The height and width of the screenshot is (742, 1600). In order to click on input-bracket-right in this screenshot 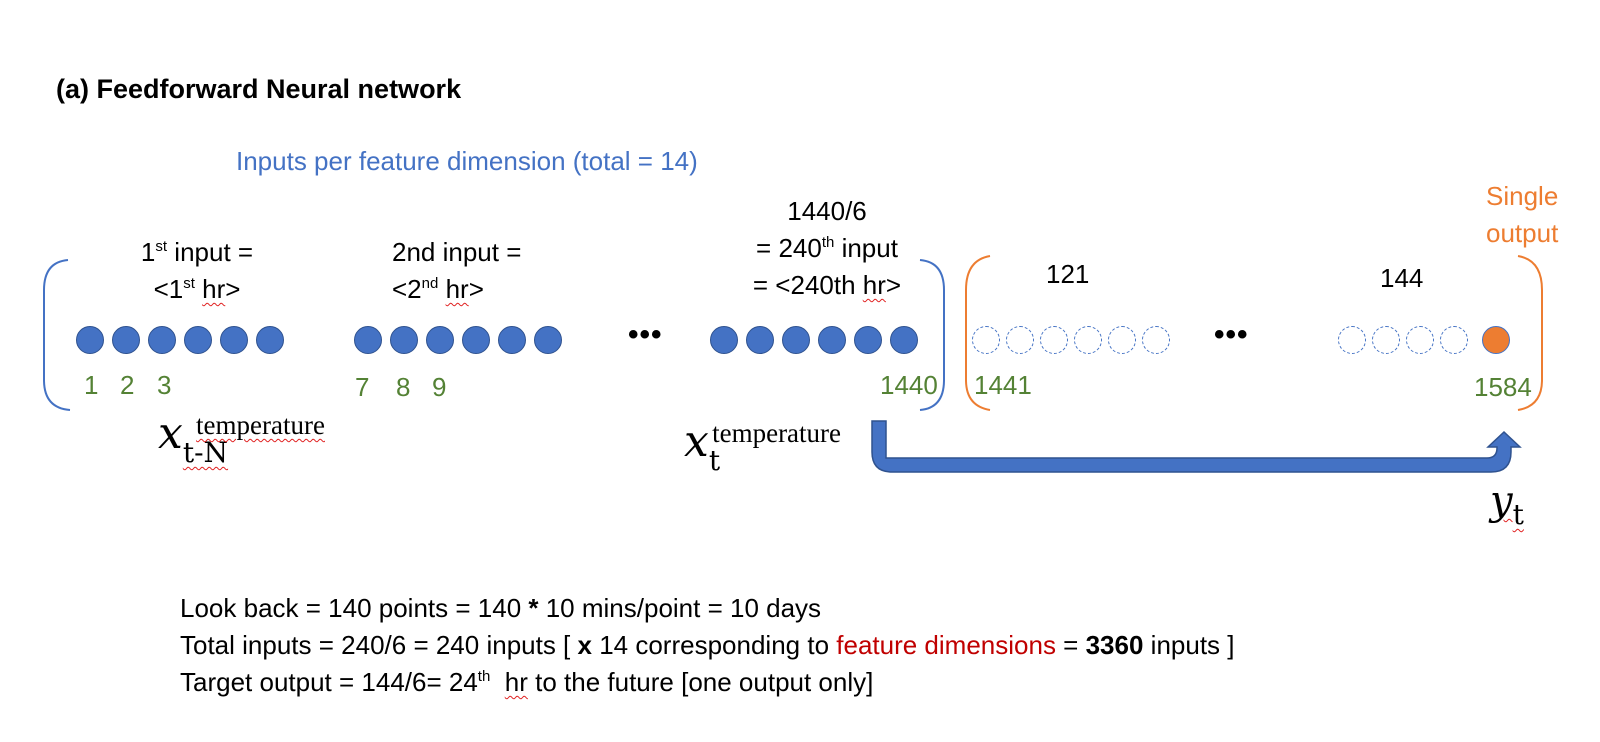, I will do `click(932, 335)`.